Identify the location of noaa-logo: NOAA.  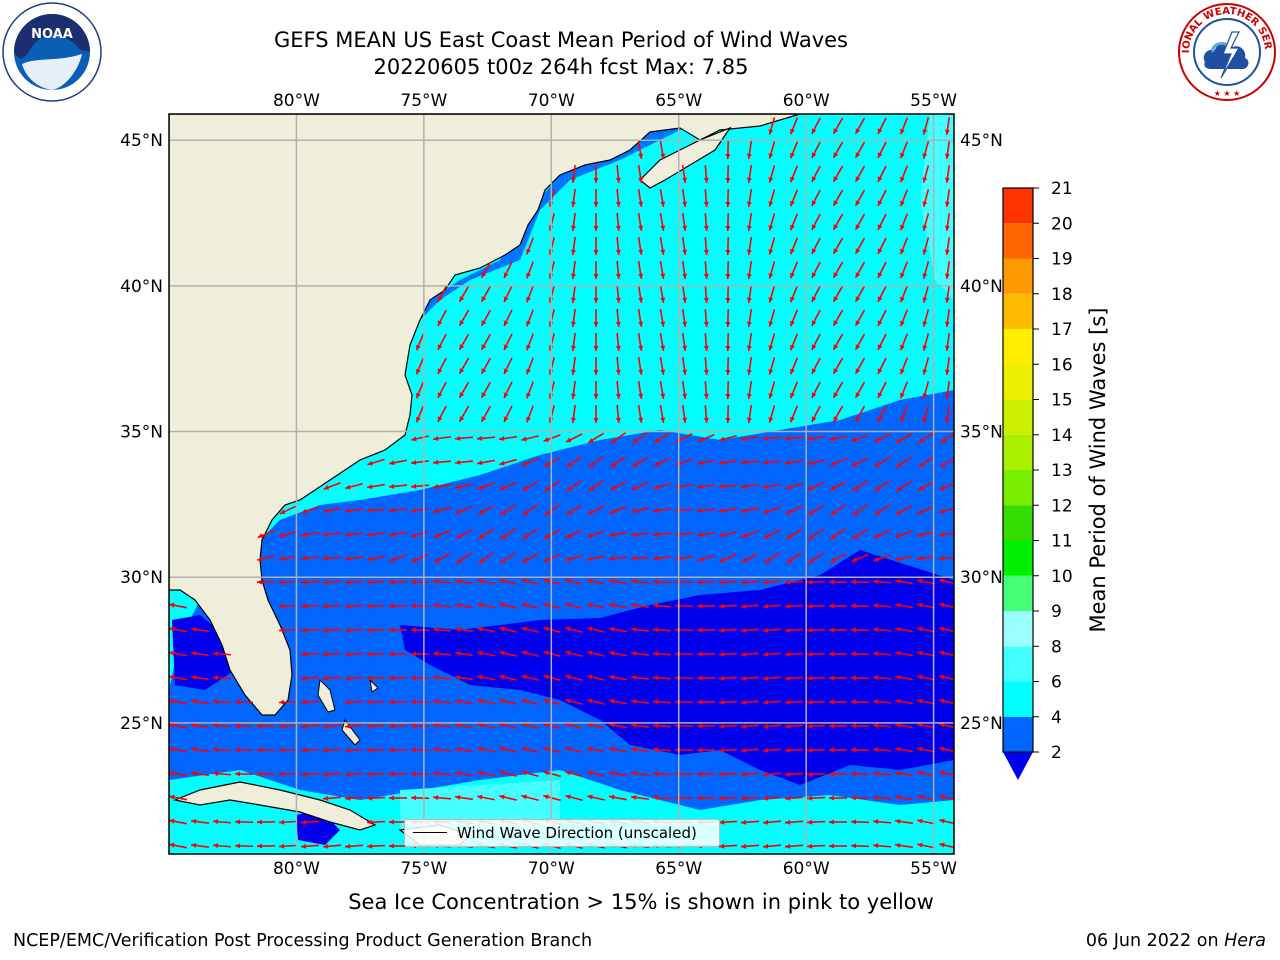
(52, 52).